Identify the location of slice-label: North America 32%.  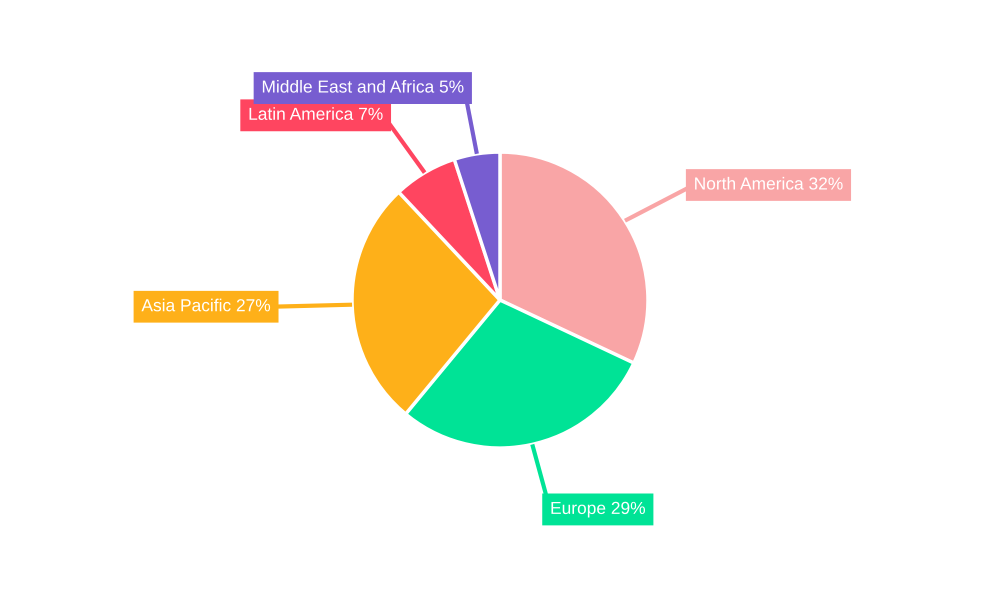
(769, 183).